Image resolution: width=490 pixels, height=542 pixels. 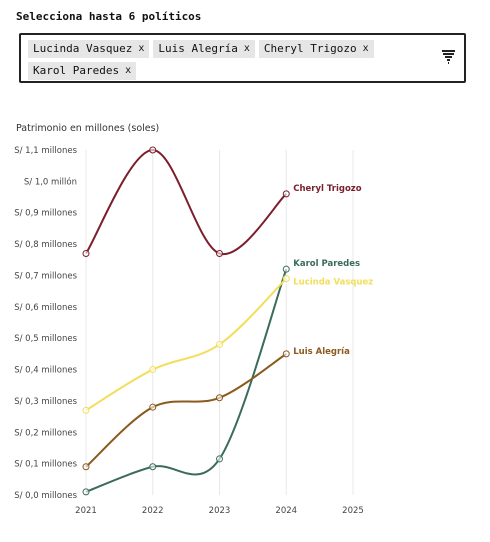 What do you see at coordinates (45, 339) in the screenshot?
I see `y-tick-label: S/ 0,5 millones` at bounding box center [45, 339].